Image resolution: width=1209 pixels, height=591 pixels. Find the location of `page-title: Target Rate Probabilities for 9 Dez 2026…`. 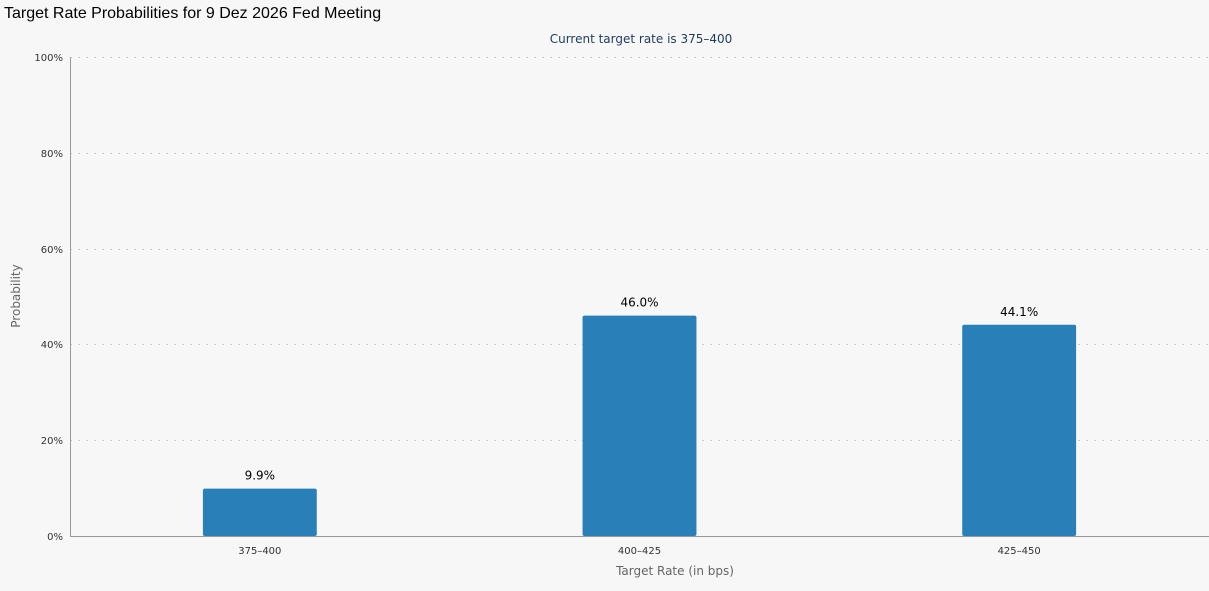

page-title: Target Rate Probabilities for 9 Dez 2026… is located at coordinates (193, 13).